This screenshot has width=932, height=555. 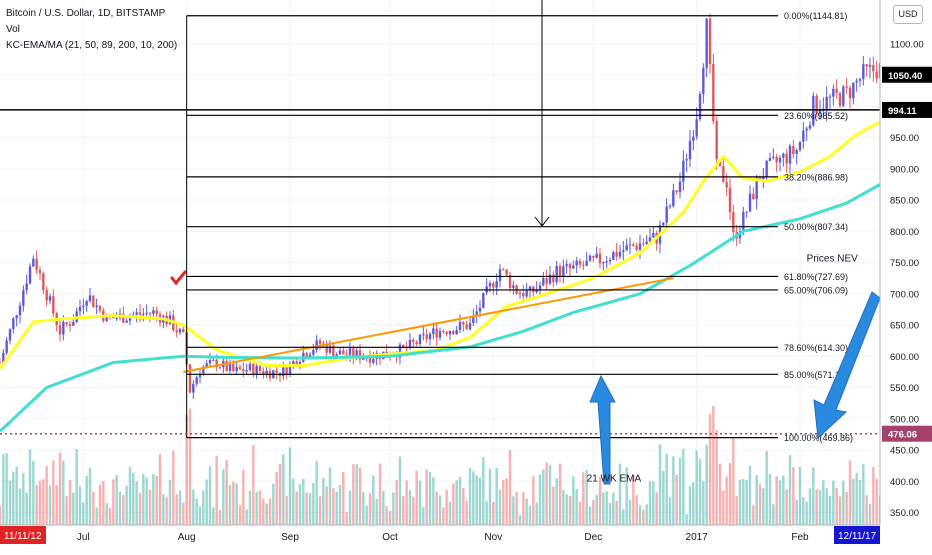 What do you see at coordinates (904, 232) in the screenshot?
I see `price-tick-label: 800.00` at bounding box center [904, 232].